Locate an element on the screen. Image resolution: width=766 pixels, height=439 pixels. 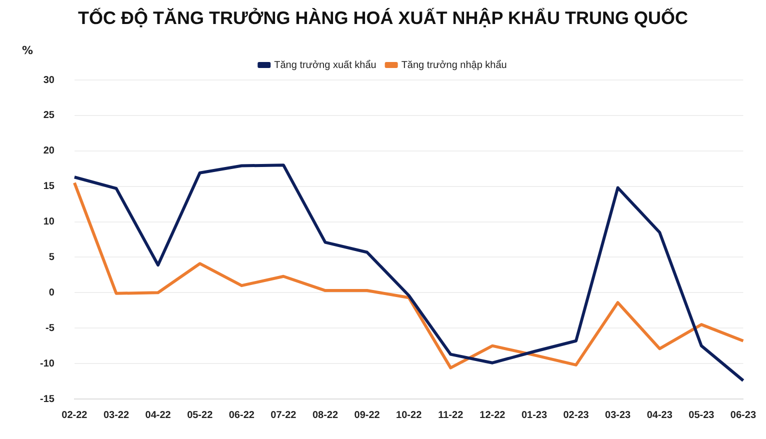
chart-title: TỐC ĐỘ TĂNG TRƯỞNG HÀNG HOÁ XUẤT NHẬP KHẨU TRUNG QUỐC is located at coordinates (383, 18).